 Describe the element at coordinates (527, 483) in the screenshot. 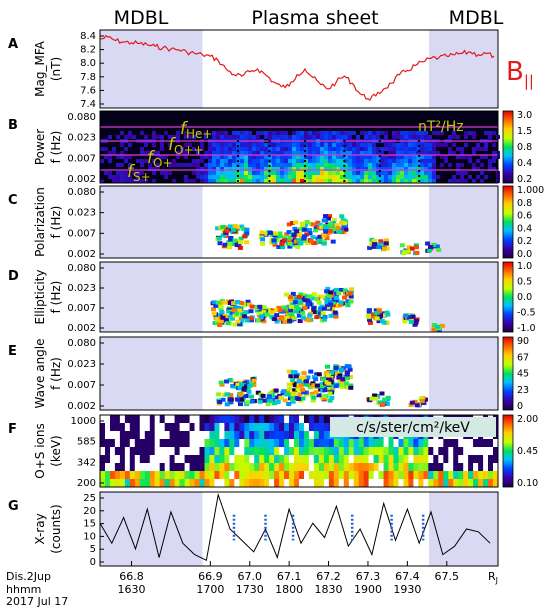

I see `colorbar-tick-F: 0.10` at that location.